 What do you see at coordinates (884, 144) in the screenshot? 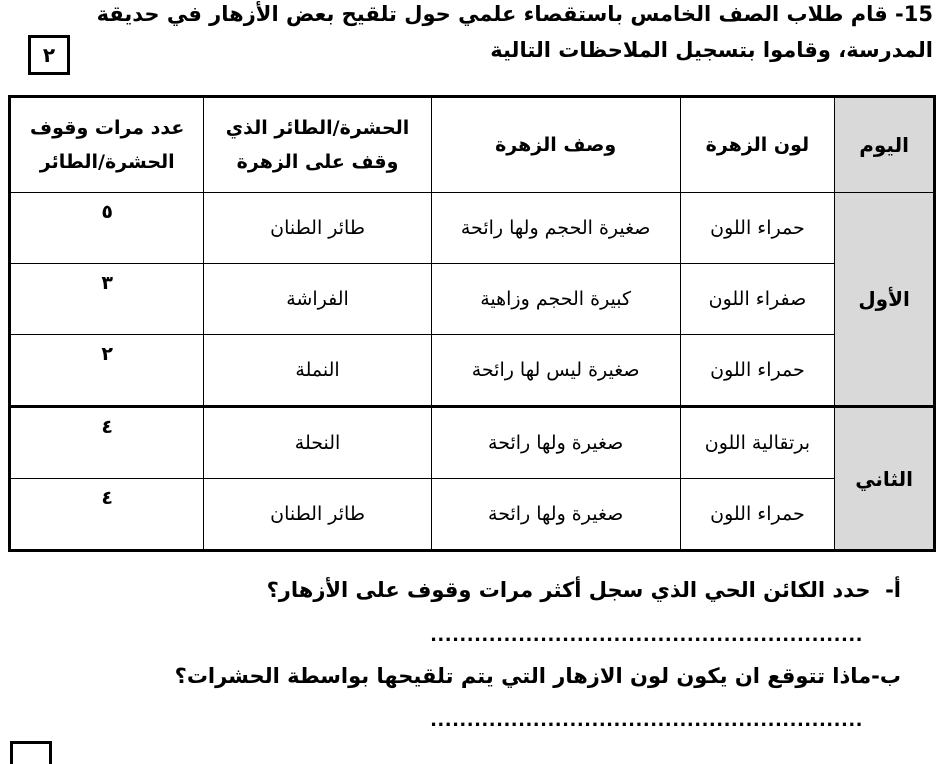
I see `header-cell: اليوم` at bounding box center [884, 144].